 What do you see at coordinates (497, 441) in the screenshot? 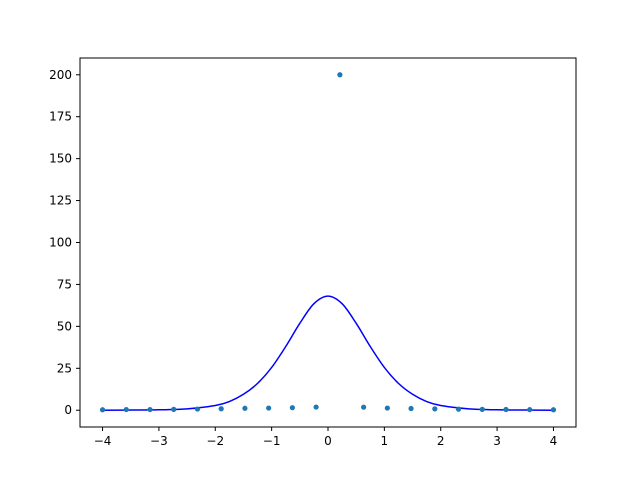
I see `x-tick-label: 3` at bounding box center [497, 441].